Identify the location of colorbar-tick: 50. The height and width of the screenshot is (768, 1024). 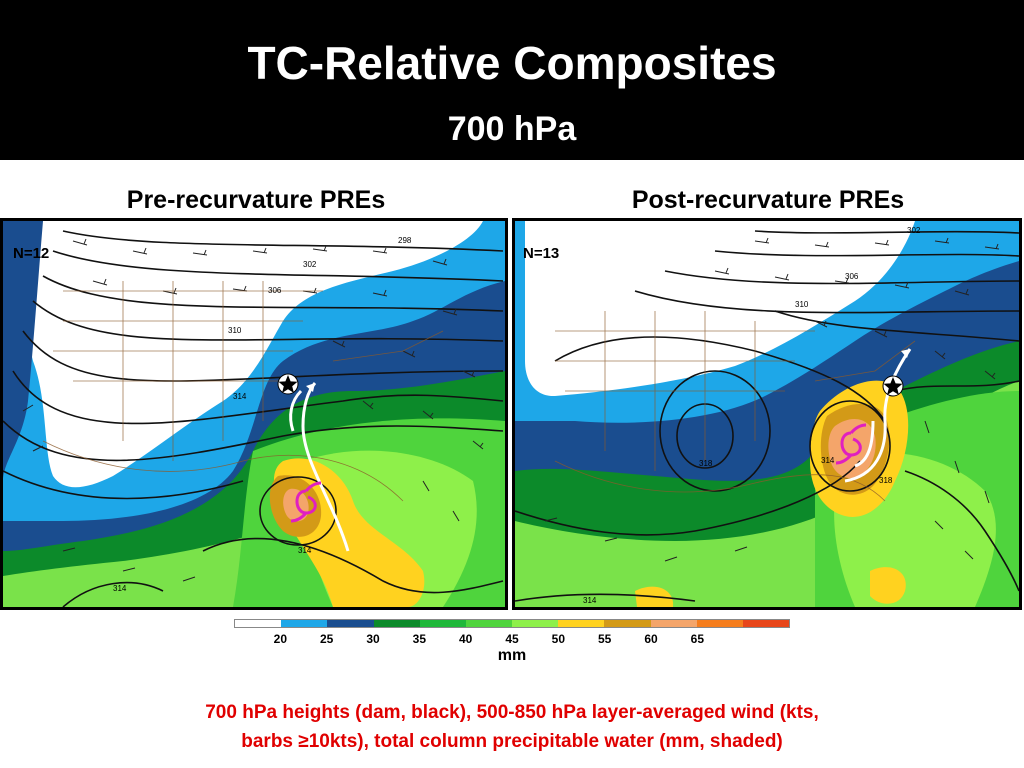
(558, 639).